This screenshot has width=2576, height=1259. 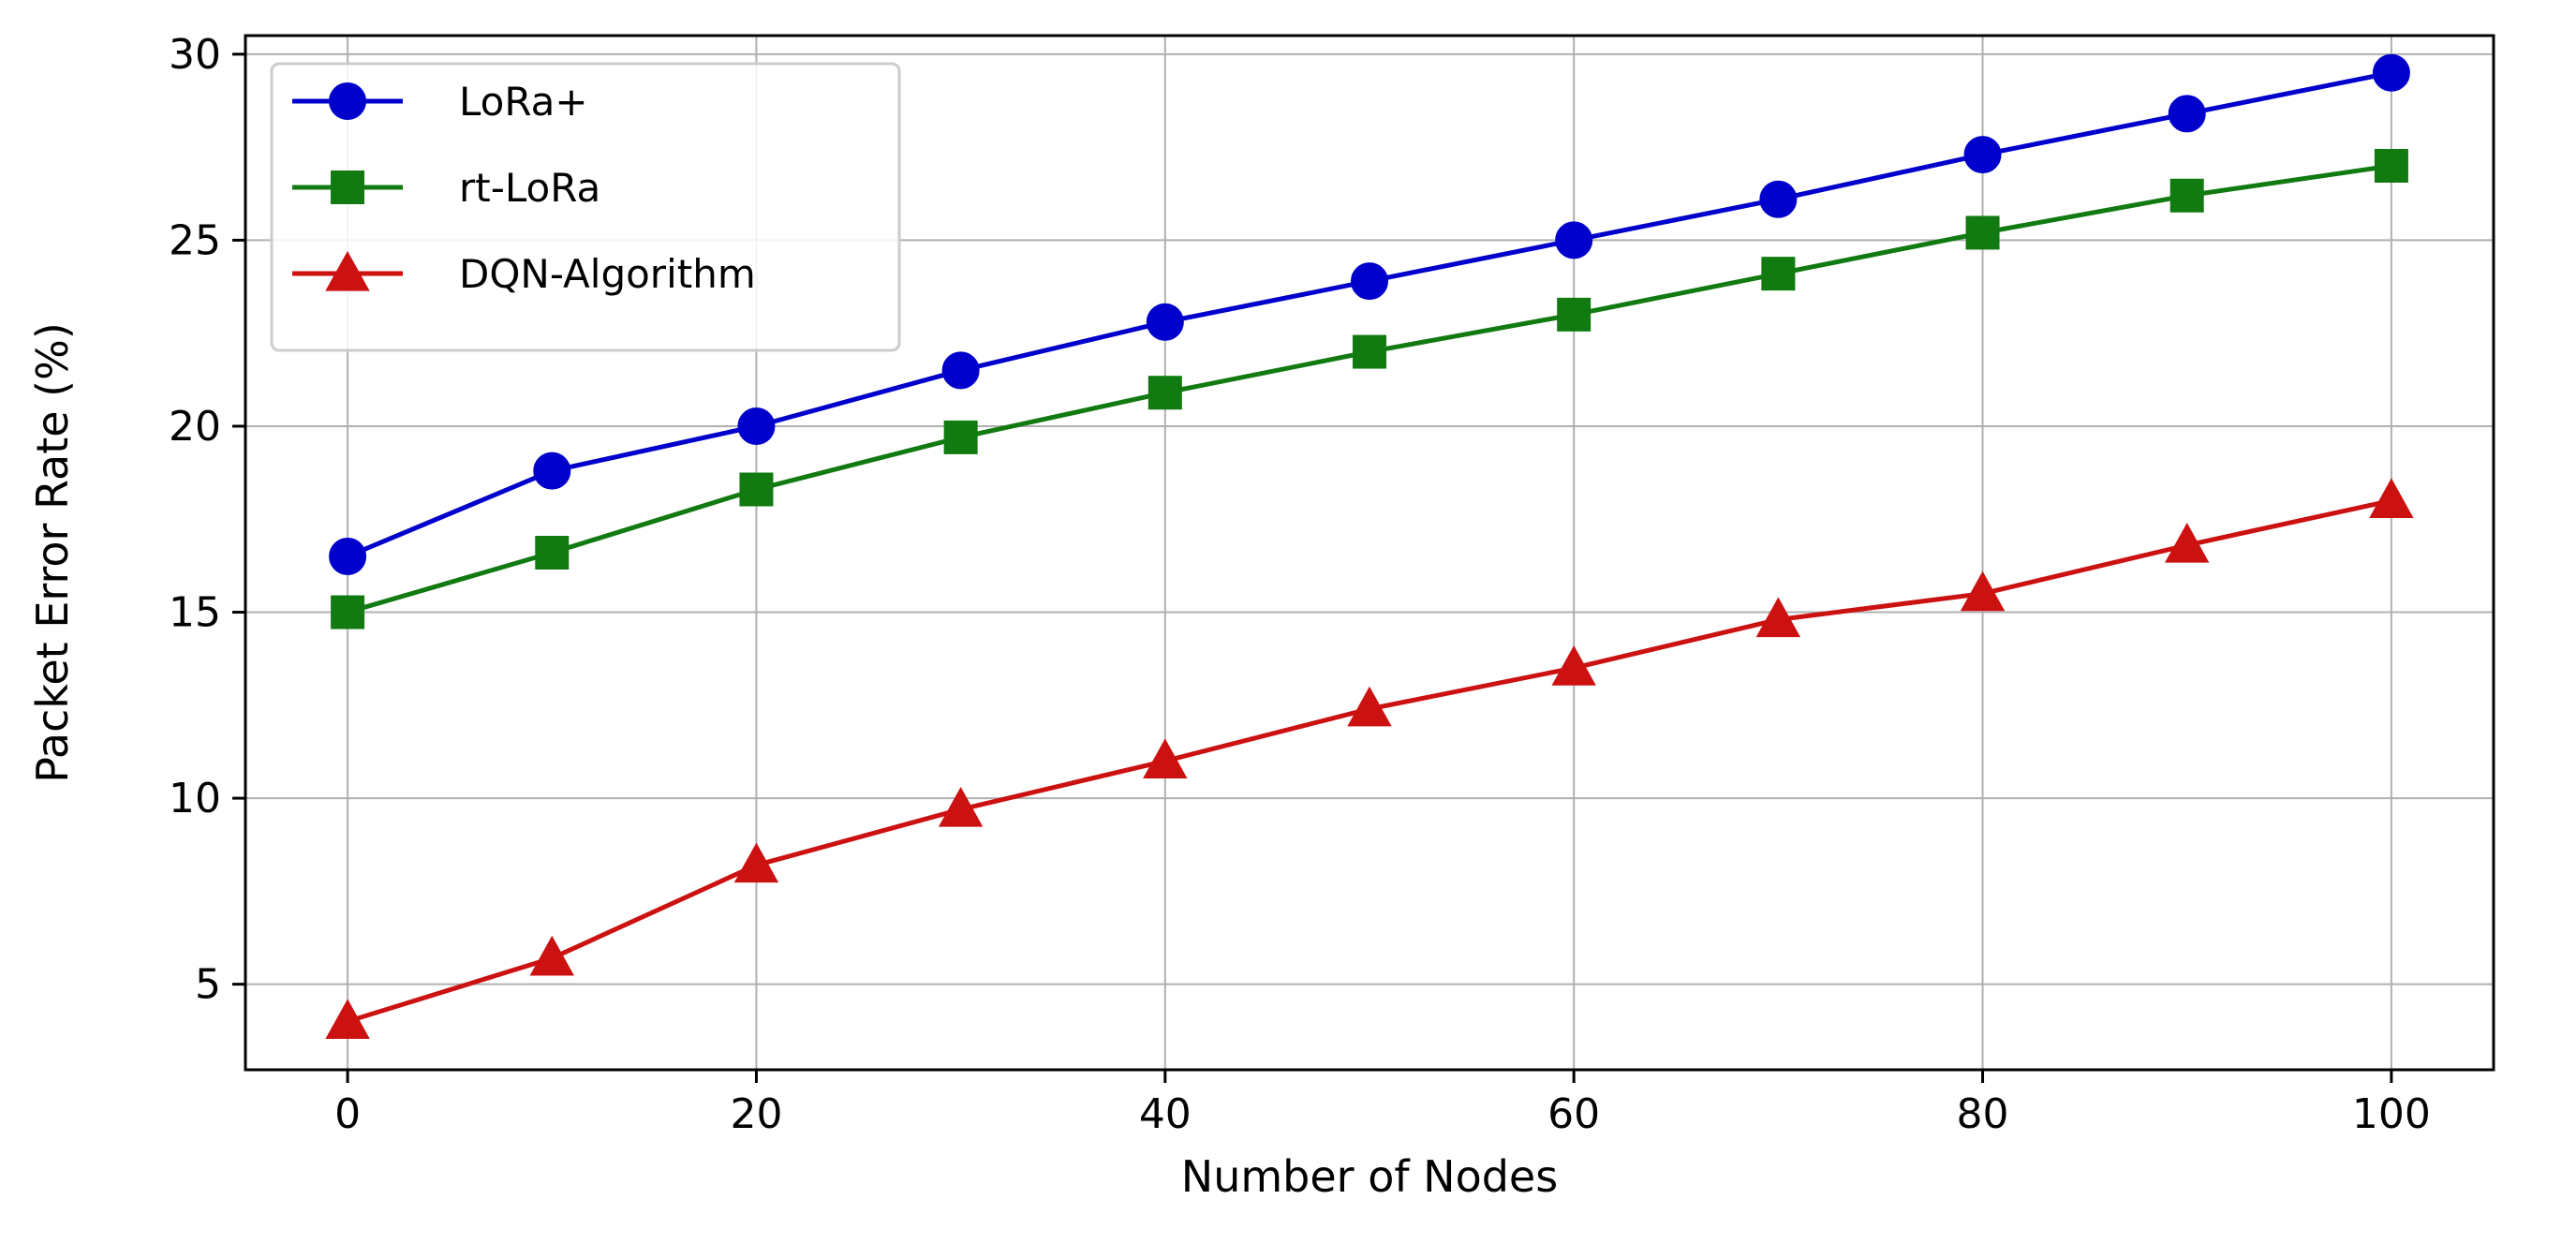 I want to click on legend: LoRa+ rt-LoRa DQN-Algorithm, so click(x=585, y=207).